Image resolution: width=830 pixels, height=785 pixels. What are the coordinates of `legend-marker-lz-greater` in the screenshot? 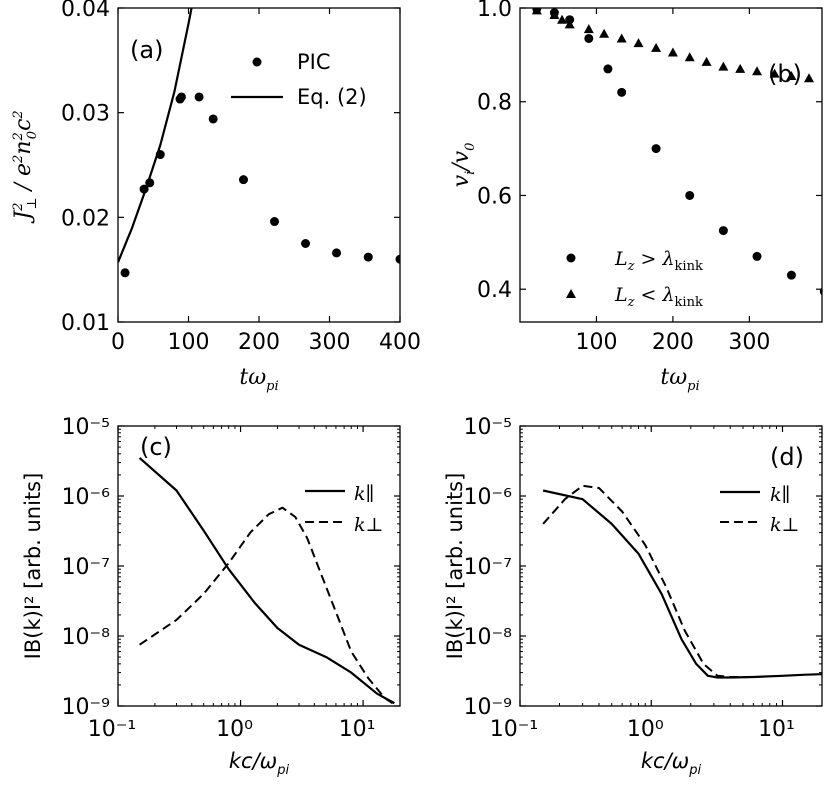 It's located at (571, 258).